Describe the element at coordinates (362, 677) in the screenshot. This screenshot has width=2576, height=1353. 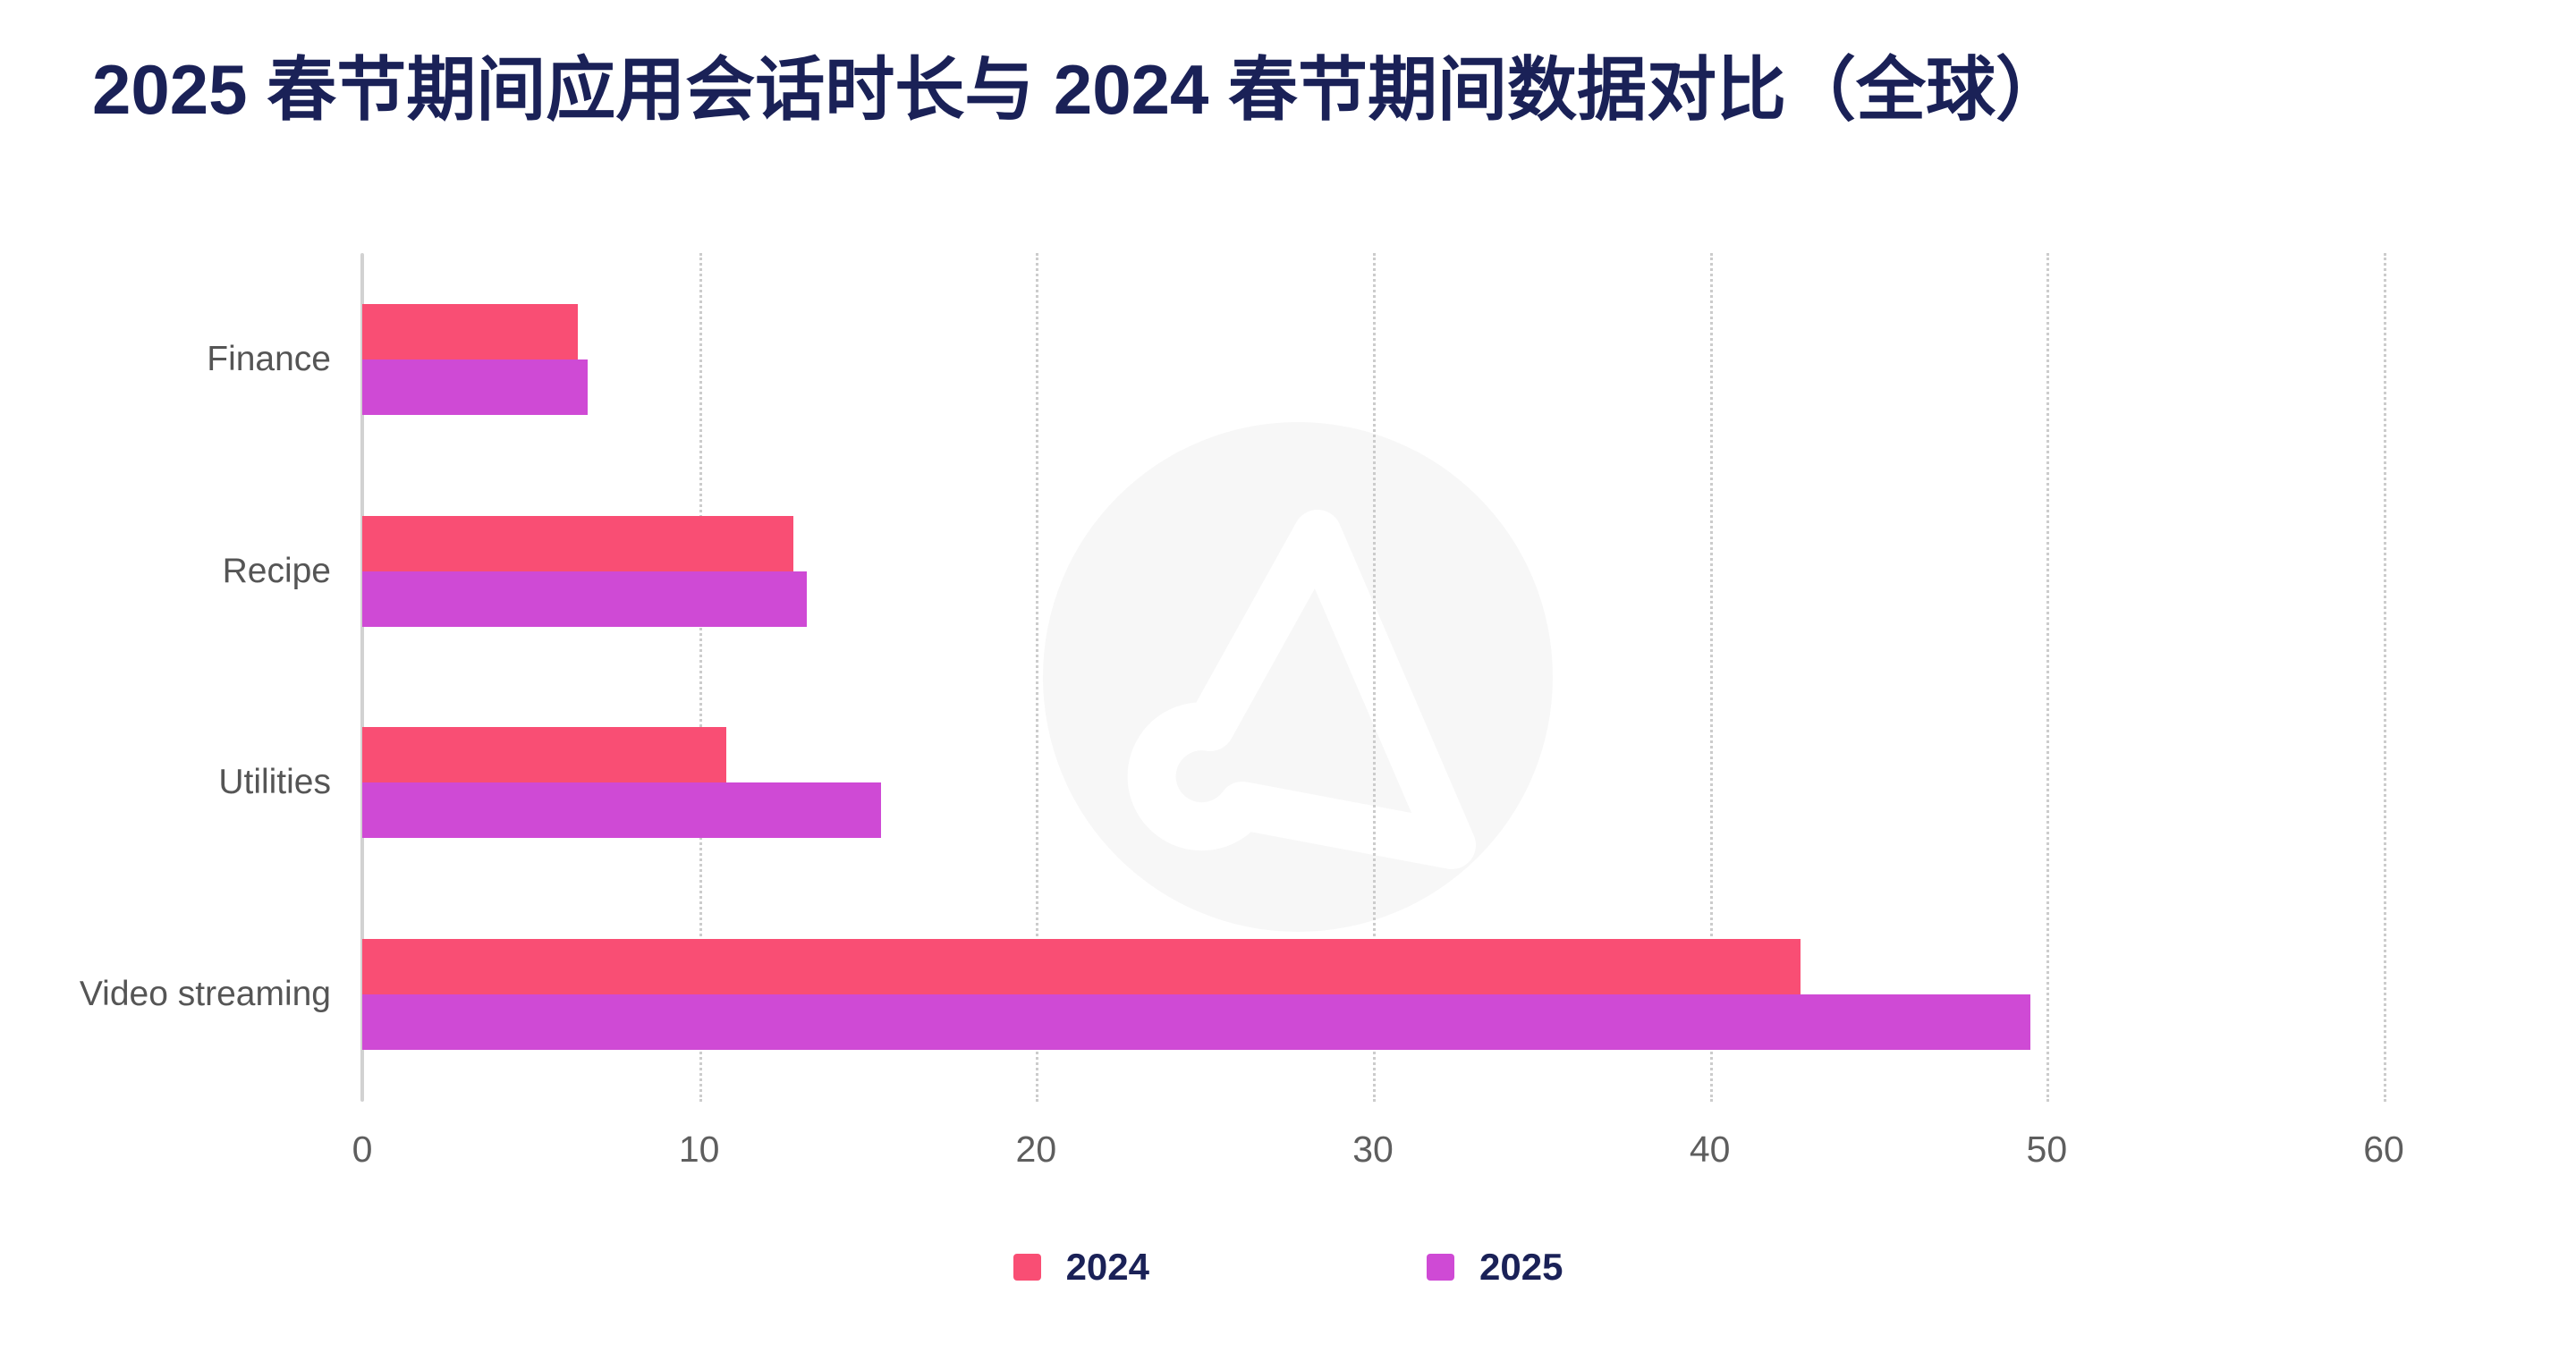
I see `y-axis-line` at that location.